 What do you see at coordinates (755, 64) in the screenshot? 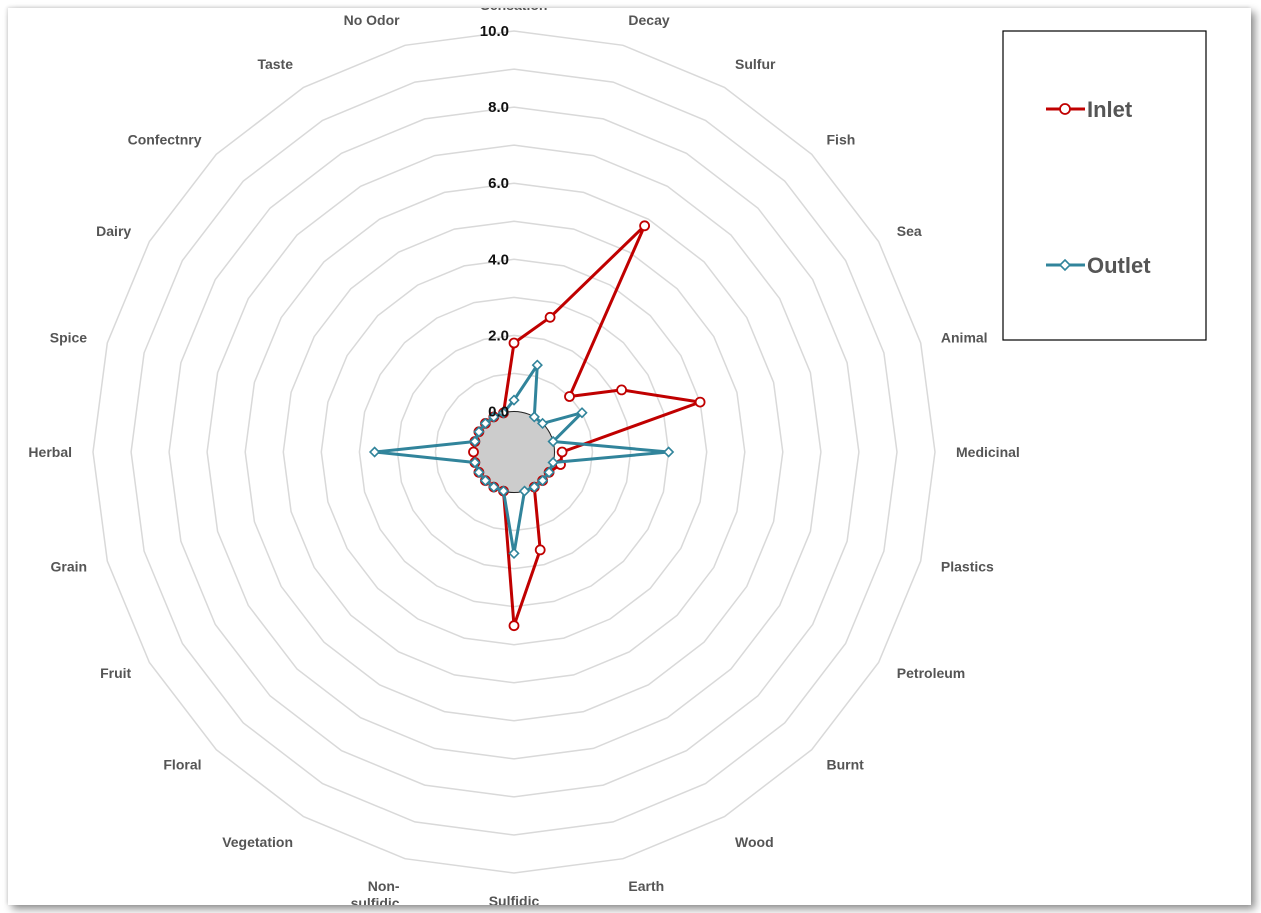
I see `category-label: Sulfur` at bounding box center [755, 64].